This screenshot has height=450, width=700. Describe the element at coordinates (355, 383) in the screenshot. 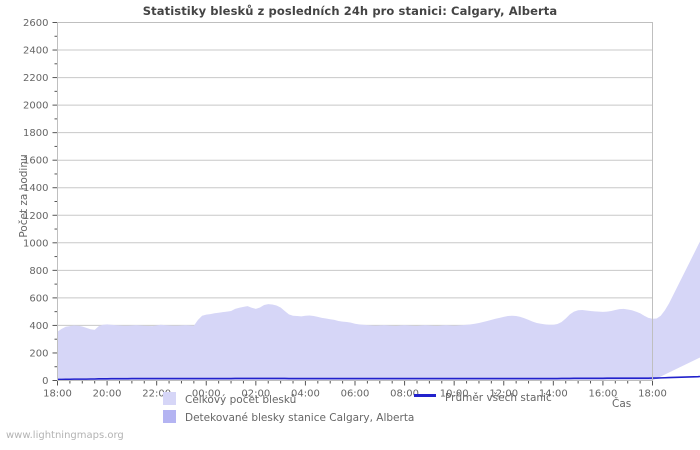

I see `x-axis-ticks` at that location.